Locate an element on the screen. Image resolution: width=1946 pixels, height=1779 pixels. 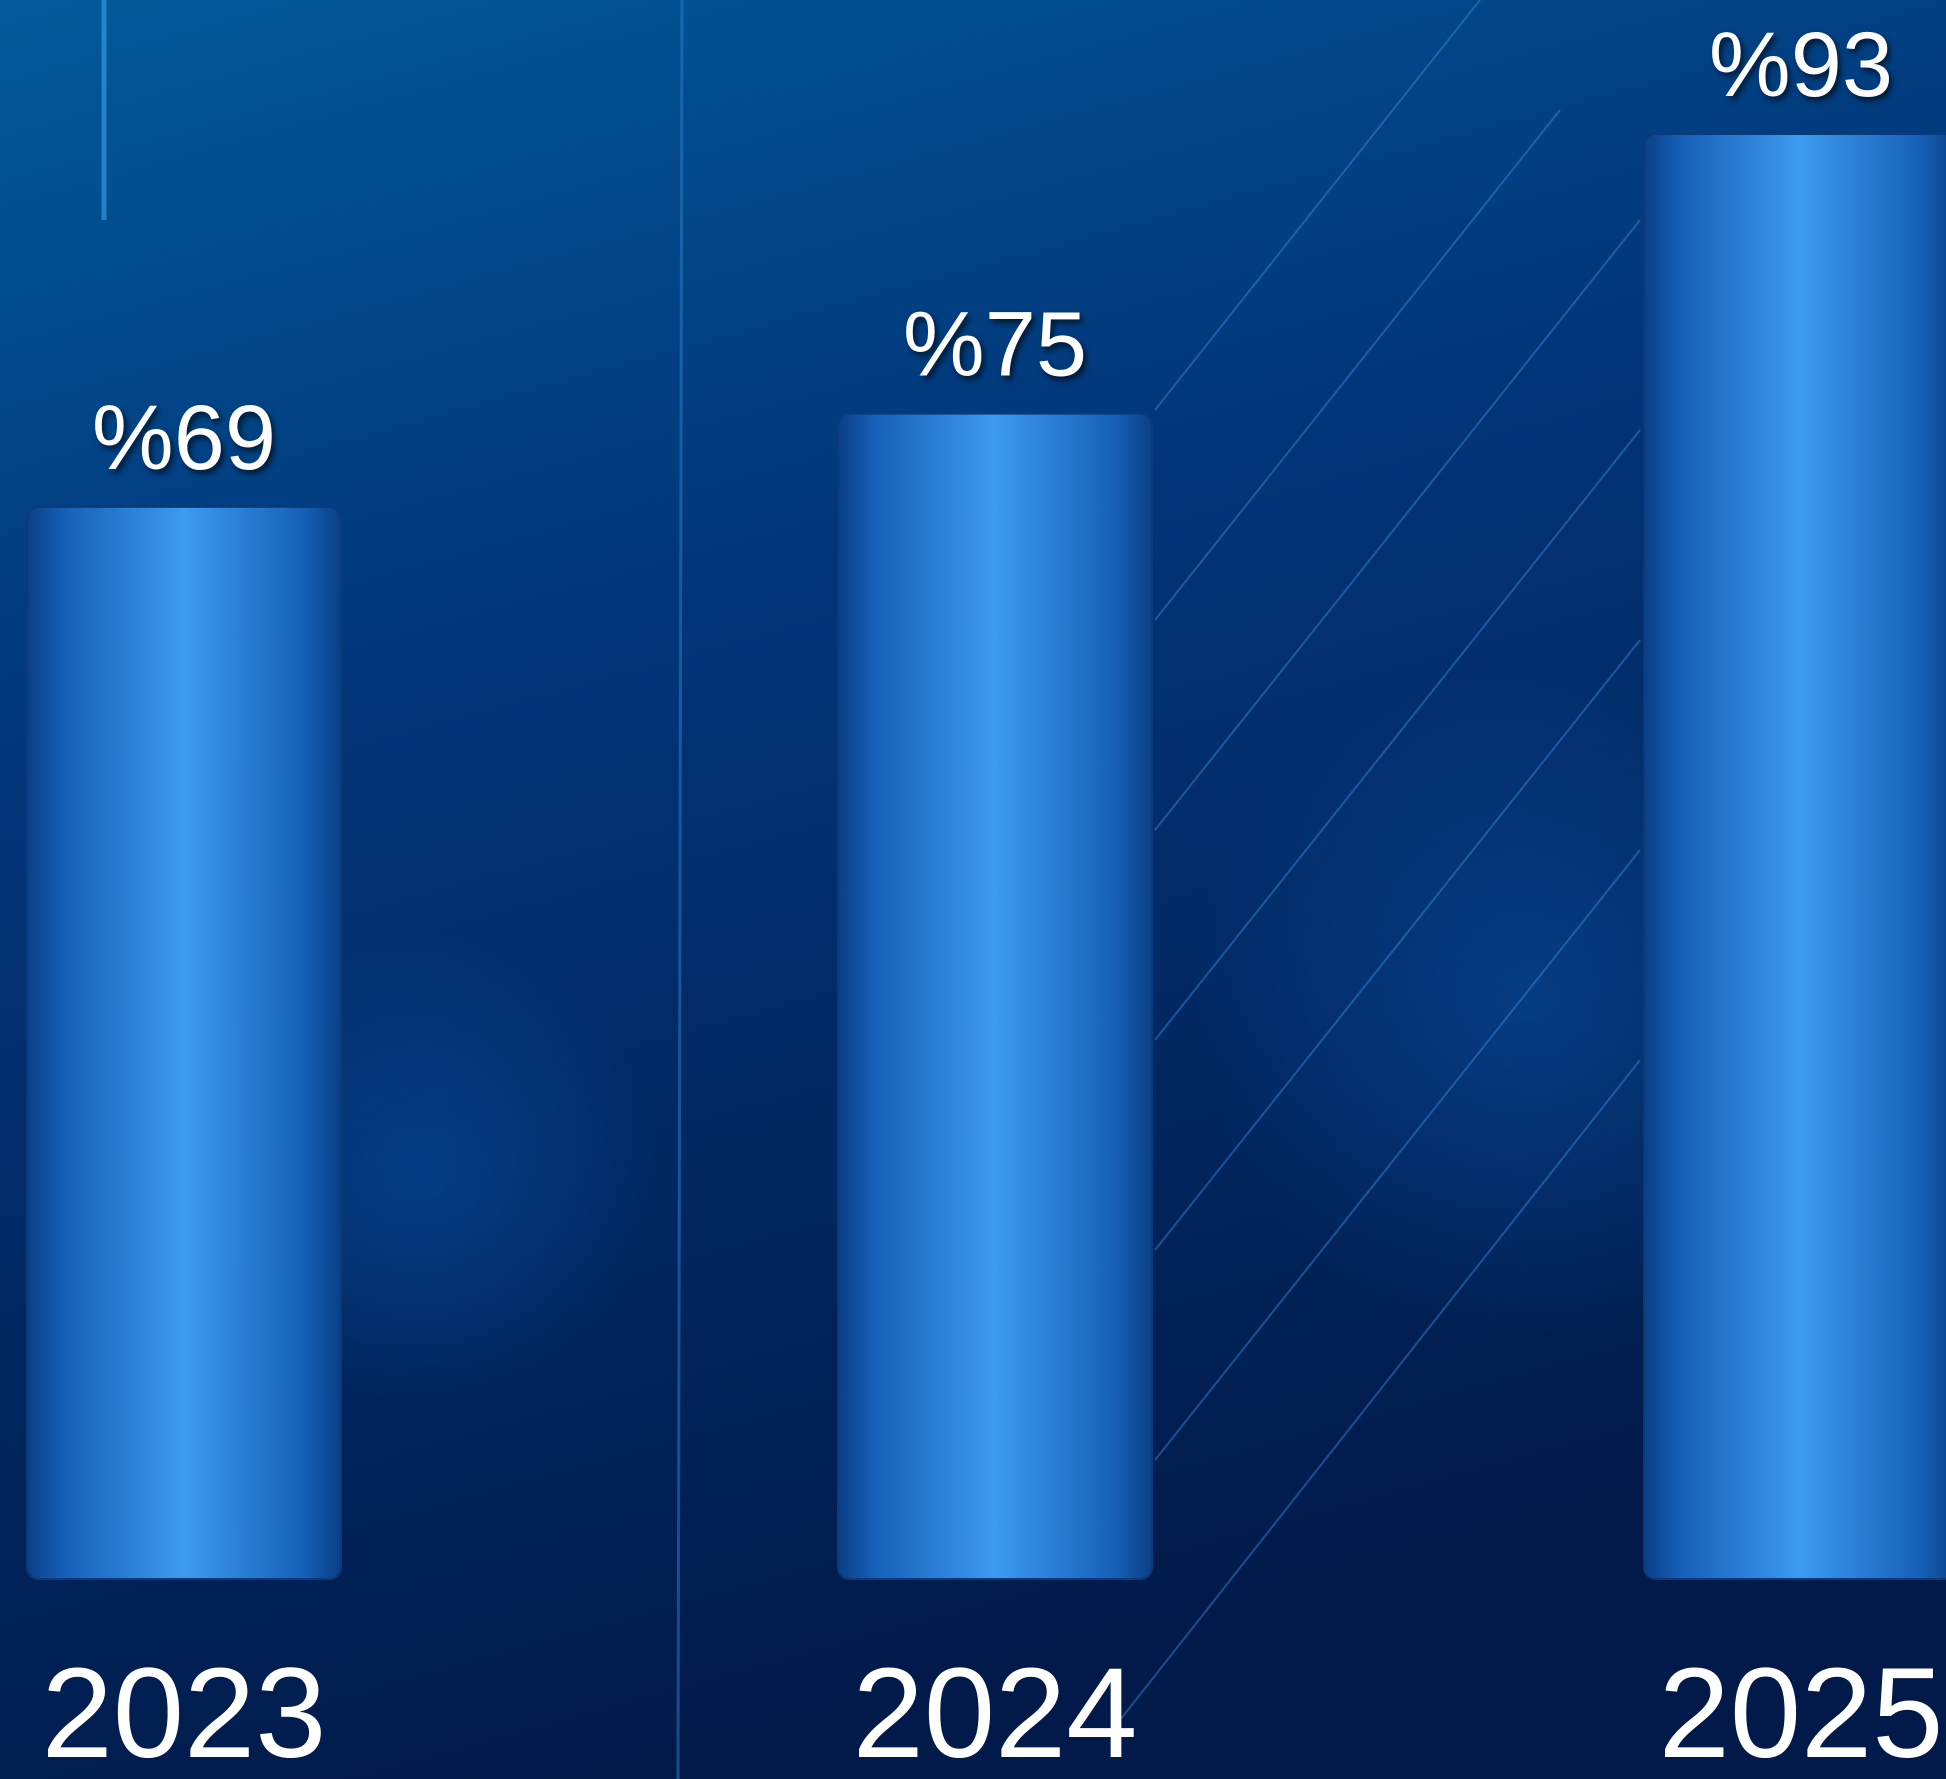
value-label: %69 is located at coordinates (184, 438).